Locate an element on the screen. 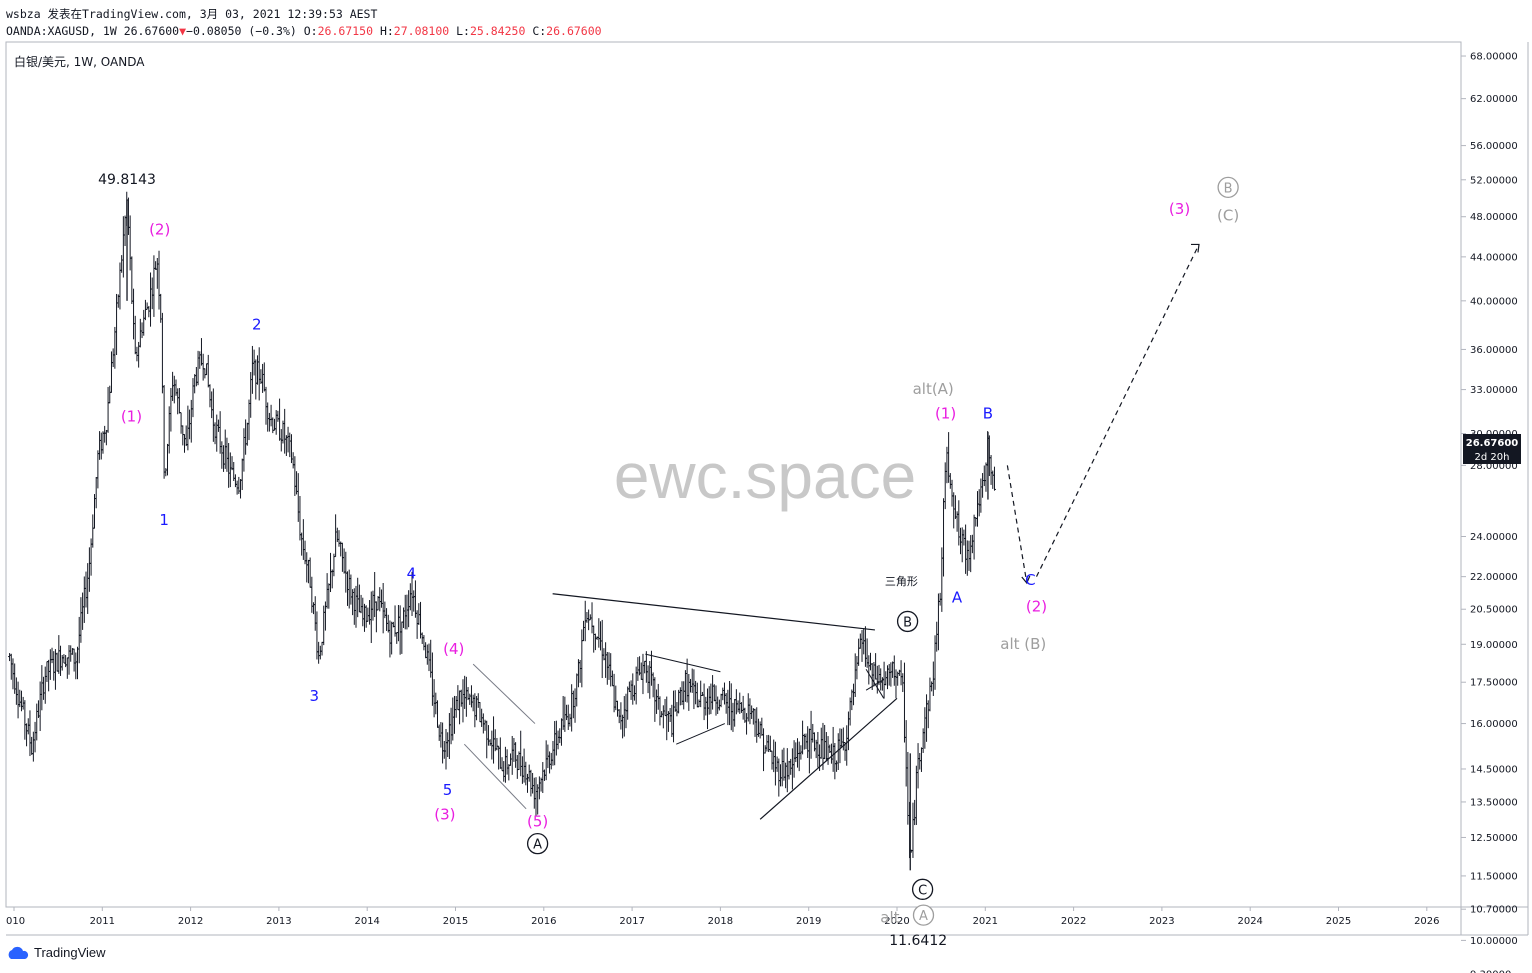  y-tick-label: 11.50000 is located at coordinates (1494, 876).